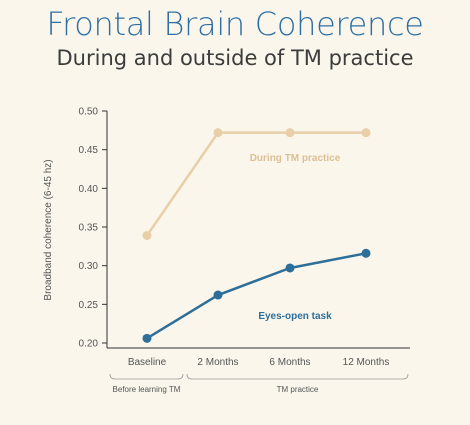 The image size is (470, 425). What do you see at coordinates (89, 189) in the screenshot?
I see `y-tick-label: 0.40` at bounding box center [89, 189].